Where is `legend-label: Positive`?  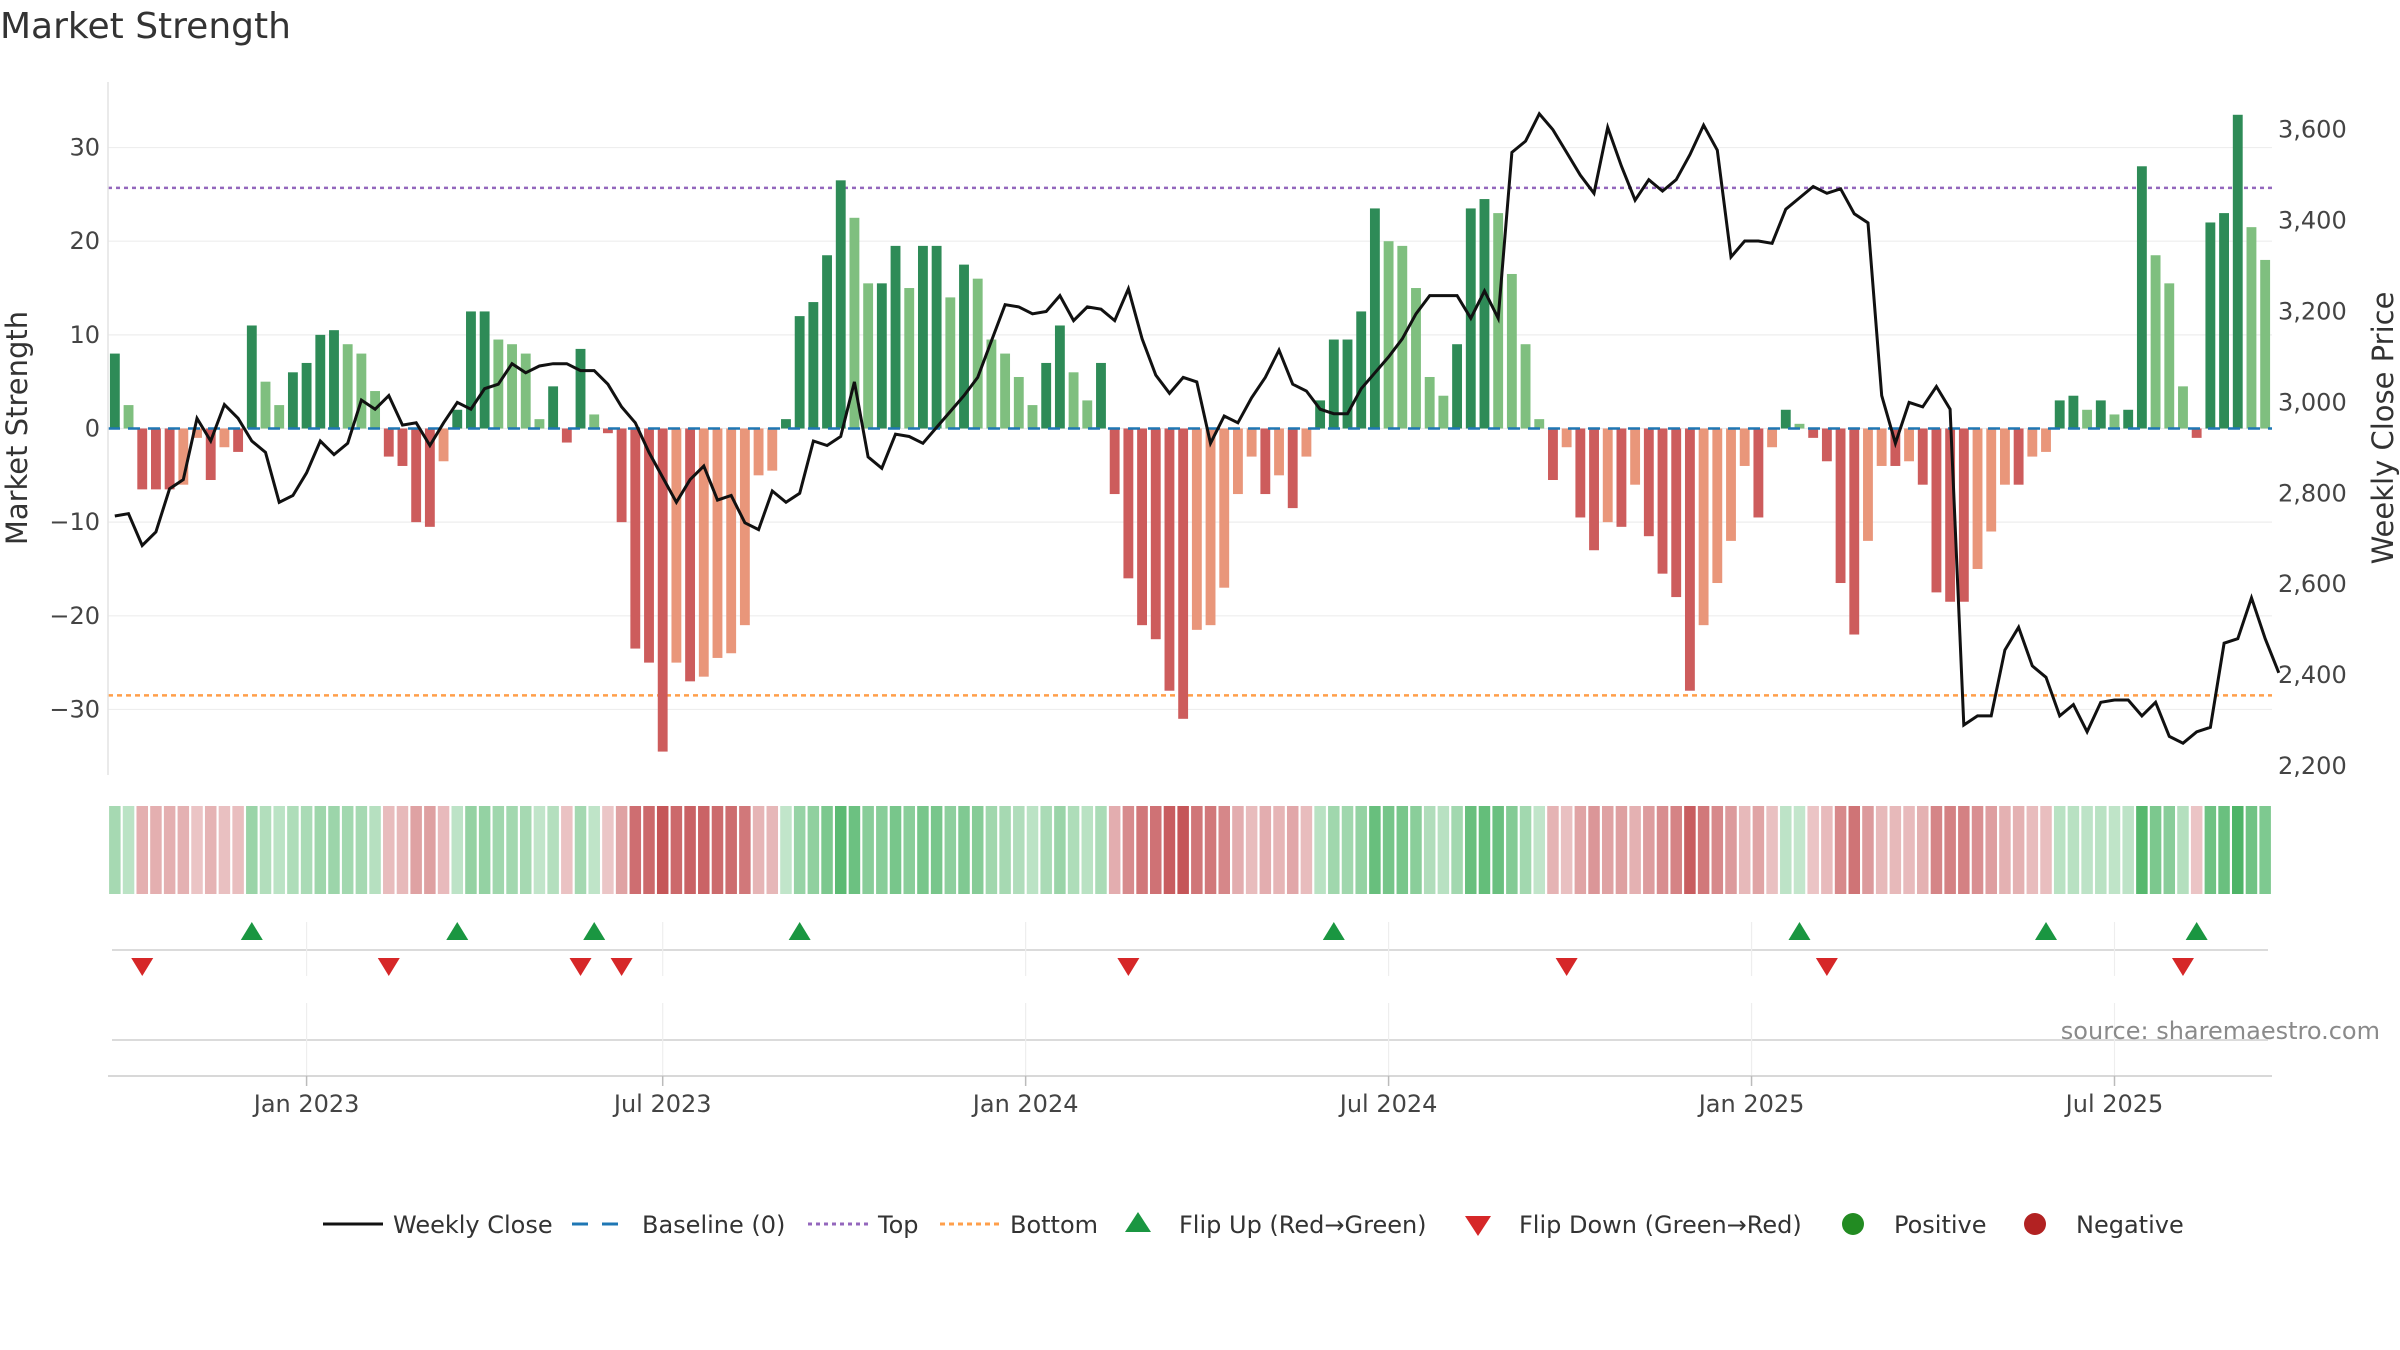 legend-label: Positive is located at coordinates (1940, 1225).